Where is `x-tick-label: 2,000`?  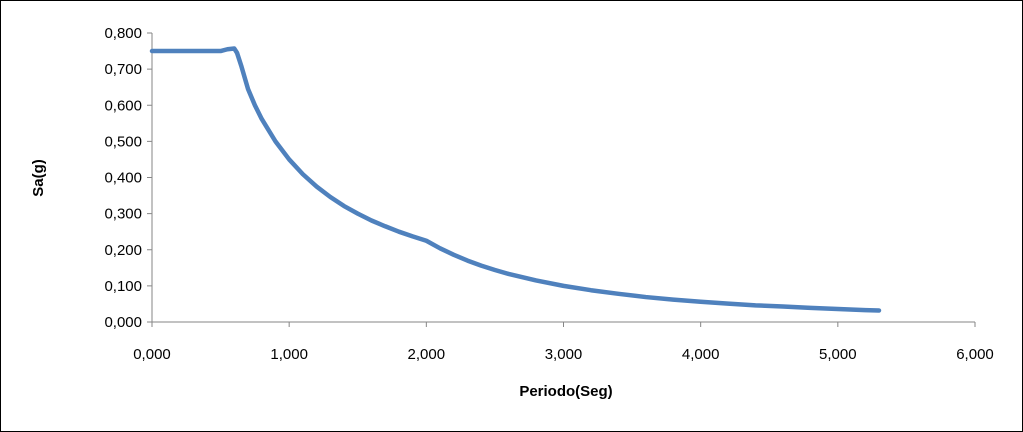 x-tick-label: 2,000 is located at coordinates (427, 354).